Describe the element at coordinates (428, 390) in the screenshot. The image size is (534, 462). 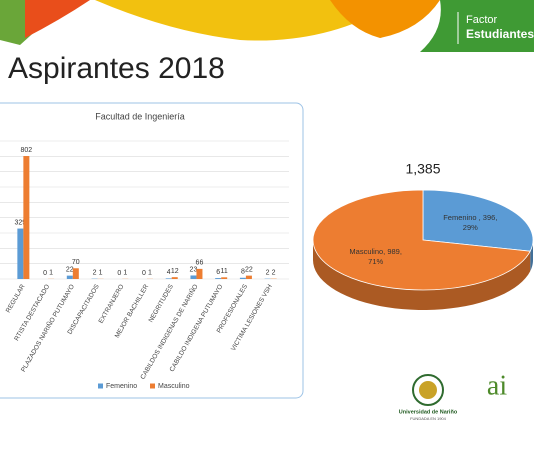
I see `university-seal-center` at that location.